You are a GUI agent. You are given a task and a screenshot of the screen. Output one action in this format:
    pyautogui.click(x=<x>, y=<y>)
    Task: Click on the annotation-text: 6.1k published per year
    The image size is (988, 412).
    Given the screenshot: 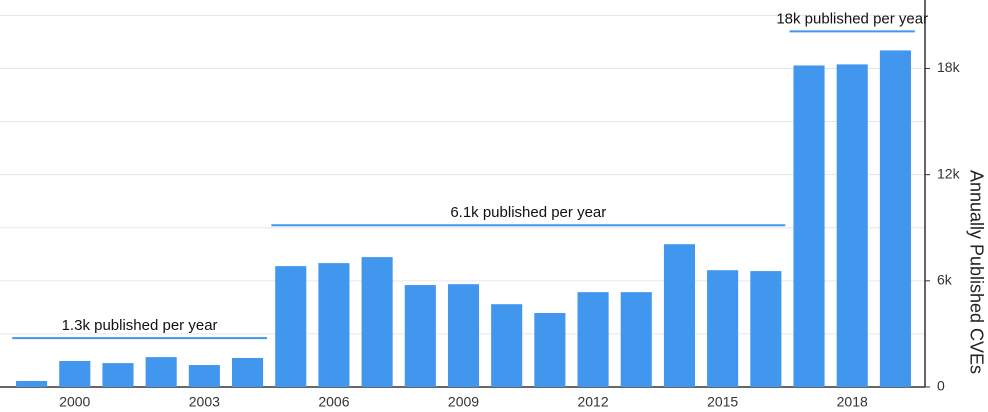 What is the action you would take?
    pyautogui.click(x=528, y=212)
    